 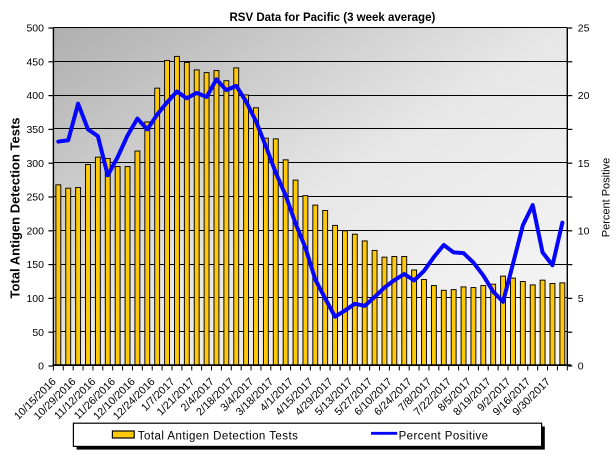 I want to click on svg-text: 50, so click(x=38, y=333).